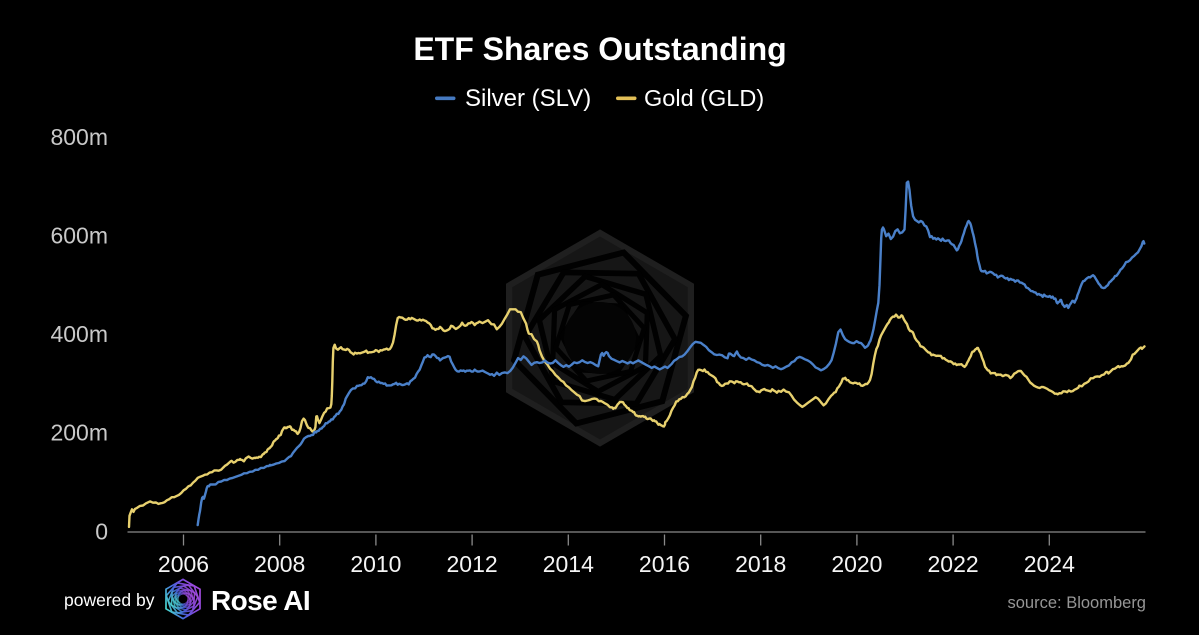 This screenshot has width=1199, height=635. I want to click on svg-text: 2006, so click(183, 564).